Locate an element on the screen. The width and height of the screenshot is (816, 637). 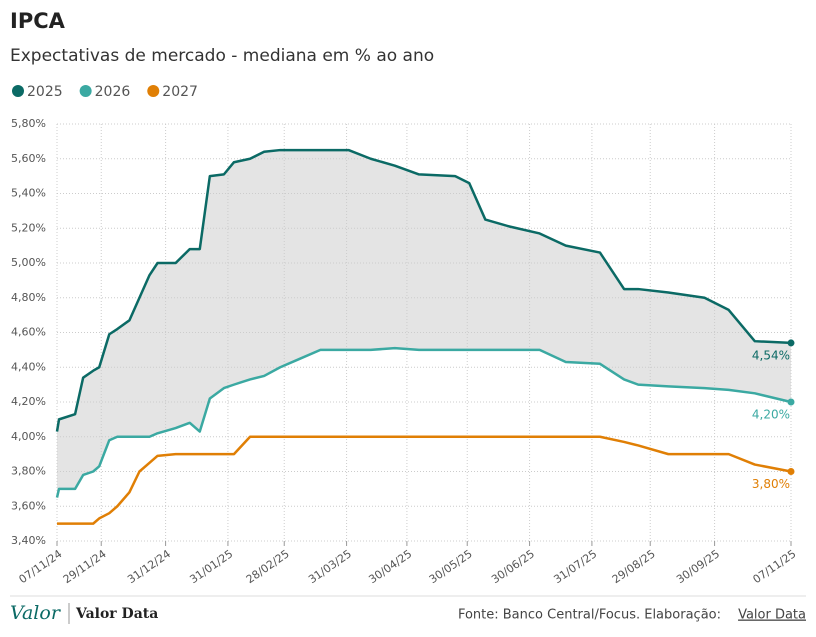
y-tick-label: 3,40% is located at coordinates (28, 540).